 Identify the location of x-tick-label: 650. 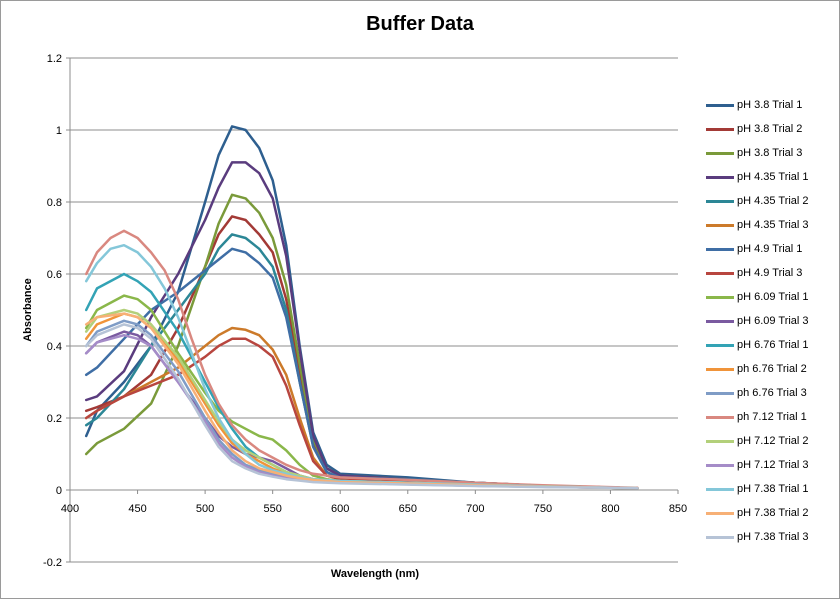
(408, 509).